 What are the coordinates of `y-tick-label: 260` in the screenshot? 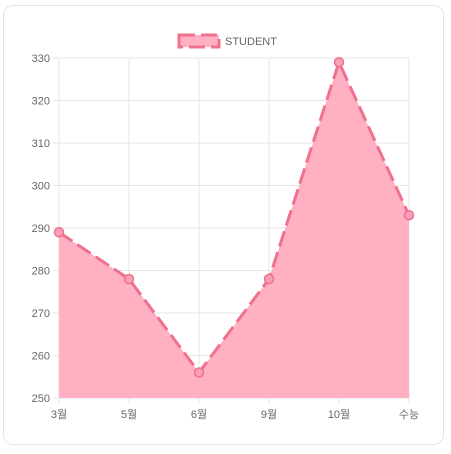 It's located at (41, 357).